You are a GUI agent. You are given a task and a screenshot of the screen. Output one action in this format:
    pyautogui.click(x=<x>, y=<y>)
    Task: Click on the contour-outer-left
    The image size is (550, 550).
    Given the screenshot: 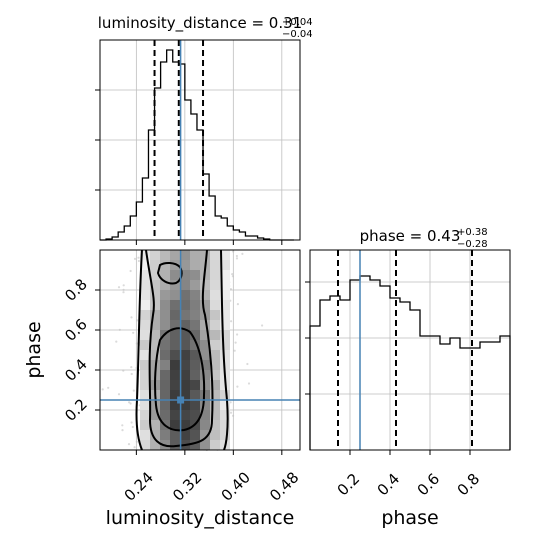 What is the action you would take?
    pyautogui.click(x=139, y=350)
    